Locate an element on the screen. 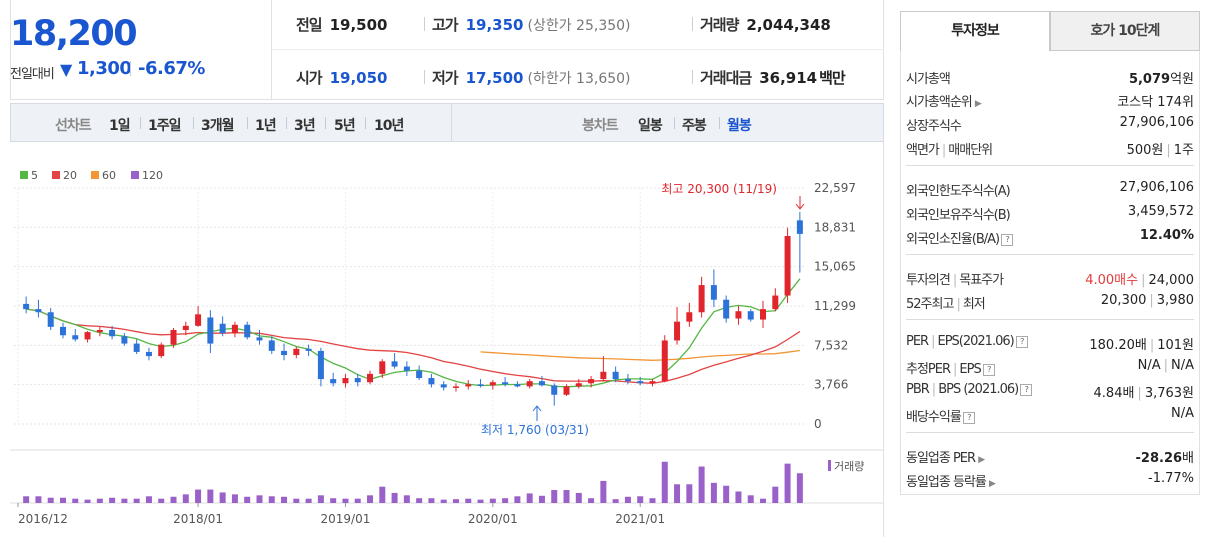  high-value: 19,350 is located at coordinates (494, 25).